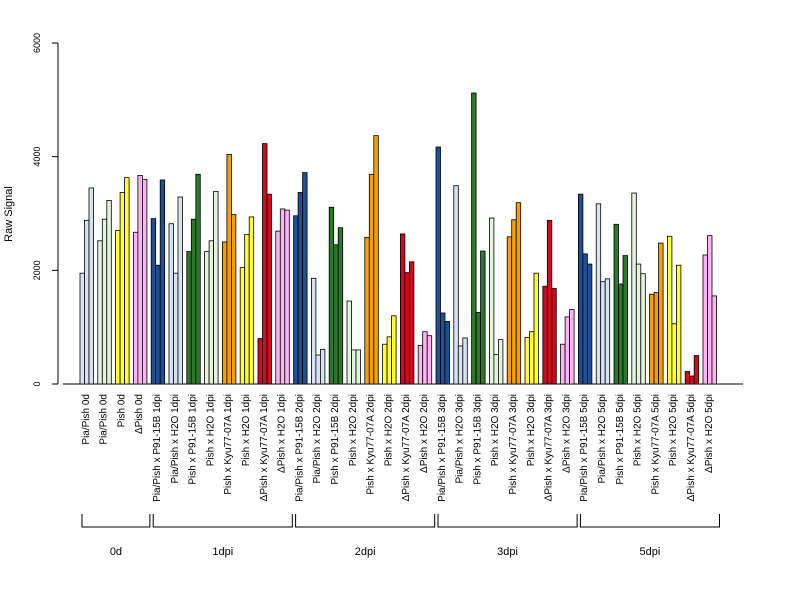 The height and width of the screenshot is (600, 800). I want to click on timepoint-brackets: 0d 1dpi 2dpi 3dpi 5dpi, so click(400, 536).